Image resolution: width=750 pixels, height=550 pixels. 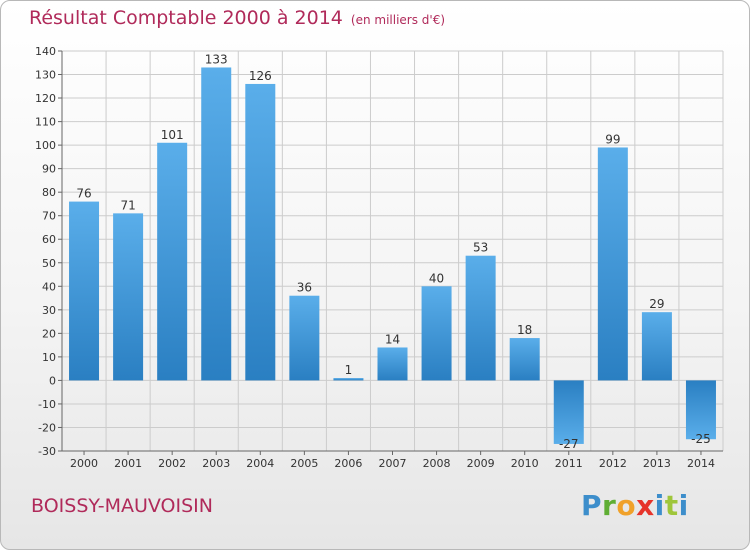 I want to click on bar-2008, so click(x=436, y=333).